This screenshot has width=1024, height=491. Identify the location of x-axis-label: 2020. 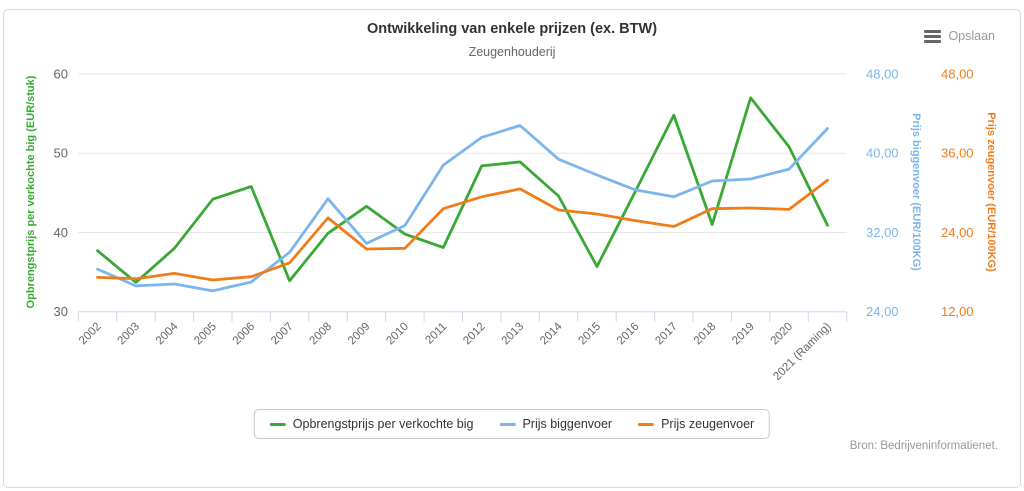
(782, 334).